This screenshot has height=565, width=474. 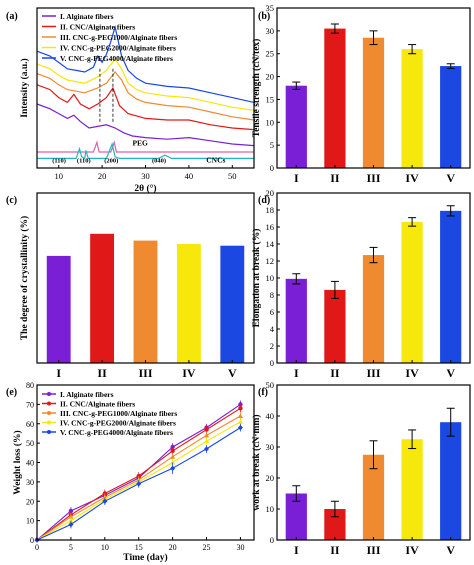 I want to click on panel-label: (f), so click(x=263, y=392).